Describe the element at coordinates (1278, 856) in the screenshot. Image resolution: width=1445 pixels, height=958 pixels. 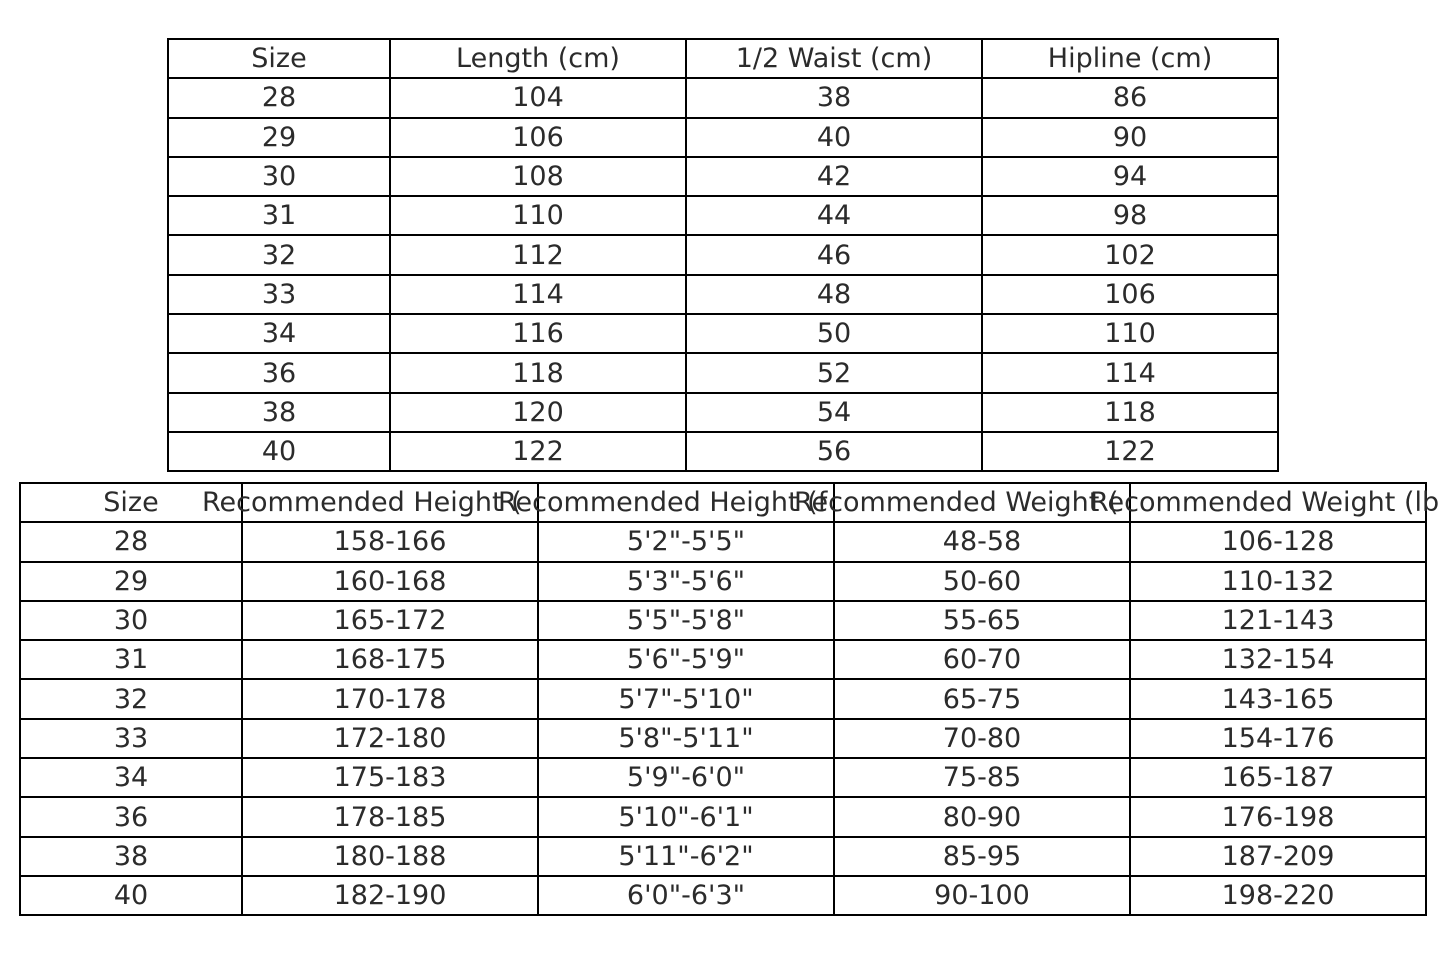
I see `table-cell: 187-209` at that location.